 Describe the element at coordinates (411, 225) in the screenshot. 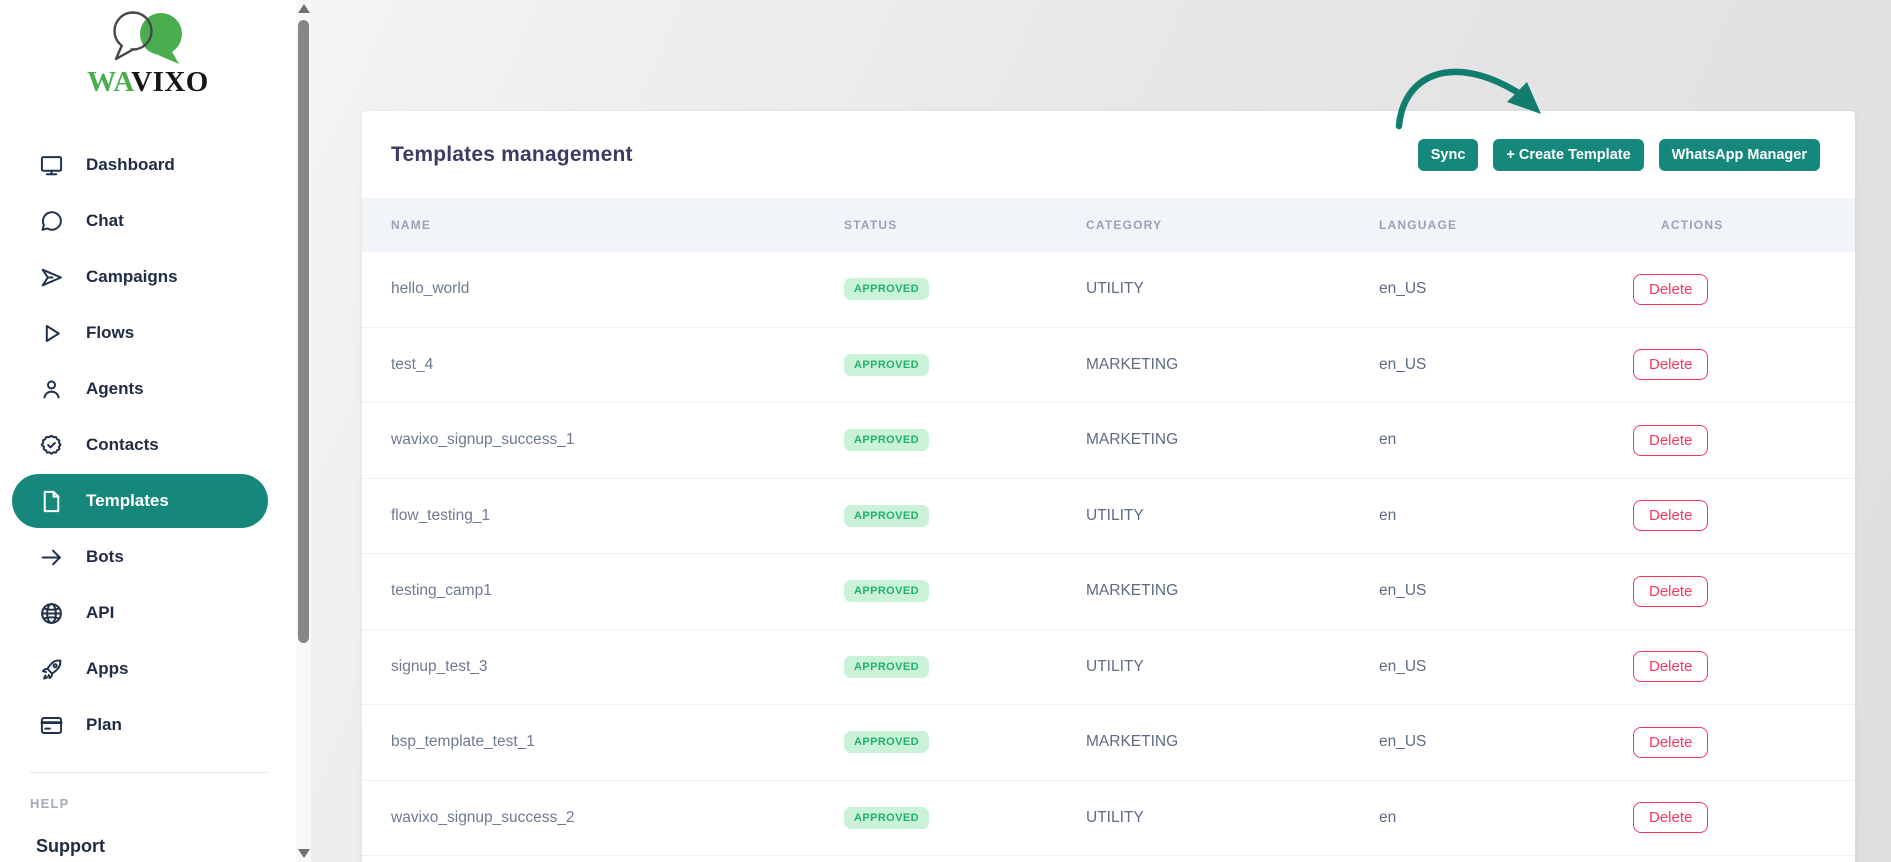

I see `column-header-name: NAME` at that location.